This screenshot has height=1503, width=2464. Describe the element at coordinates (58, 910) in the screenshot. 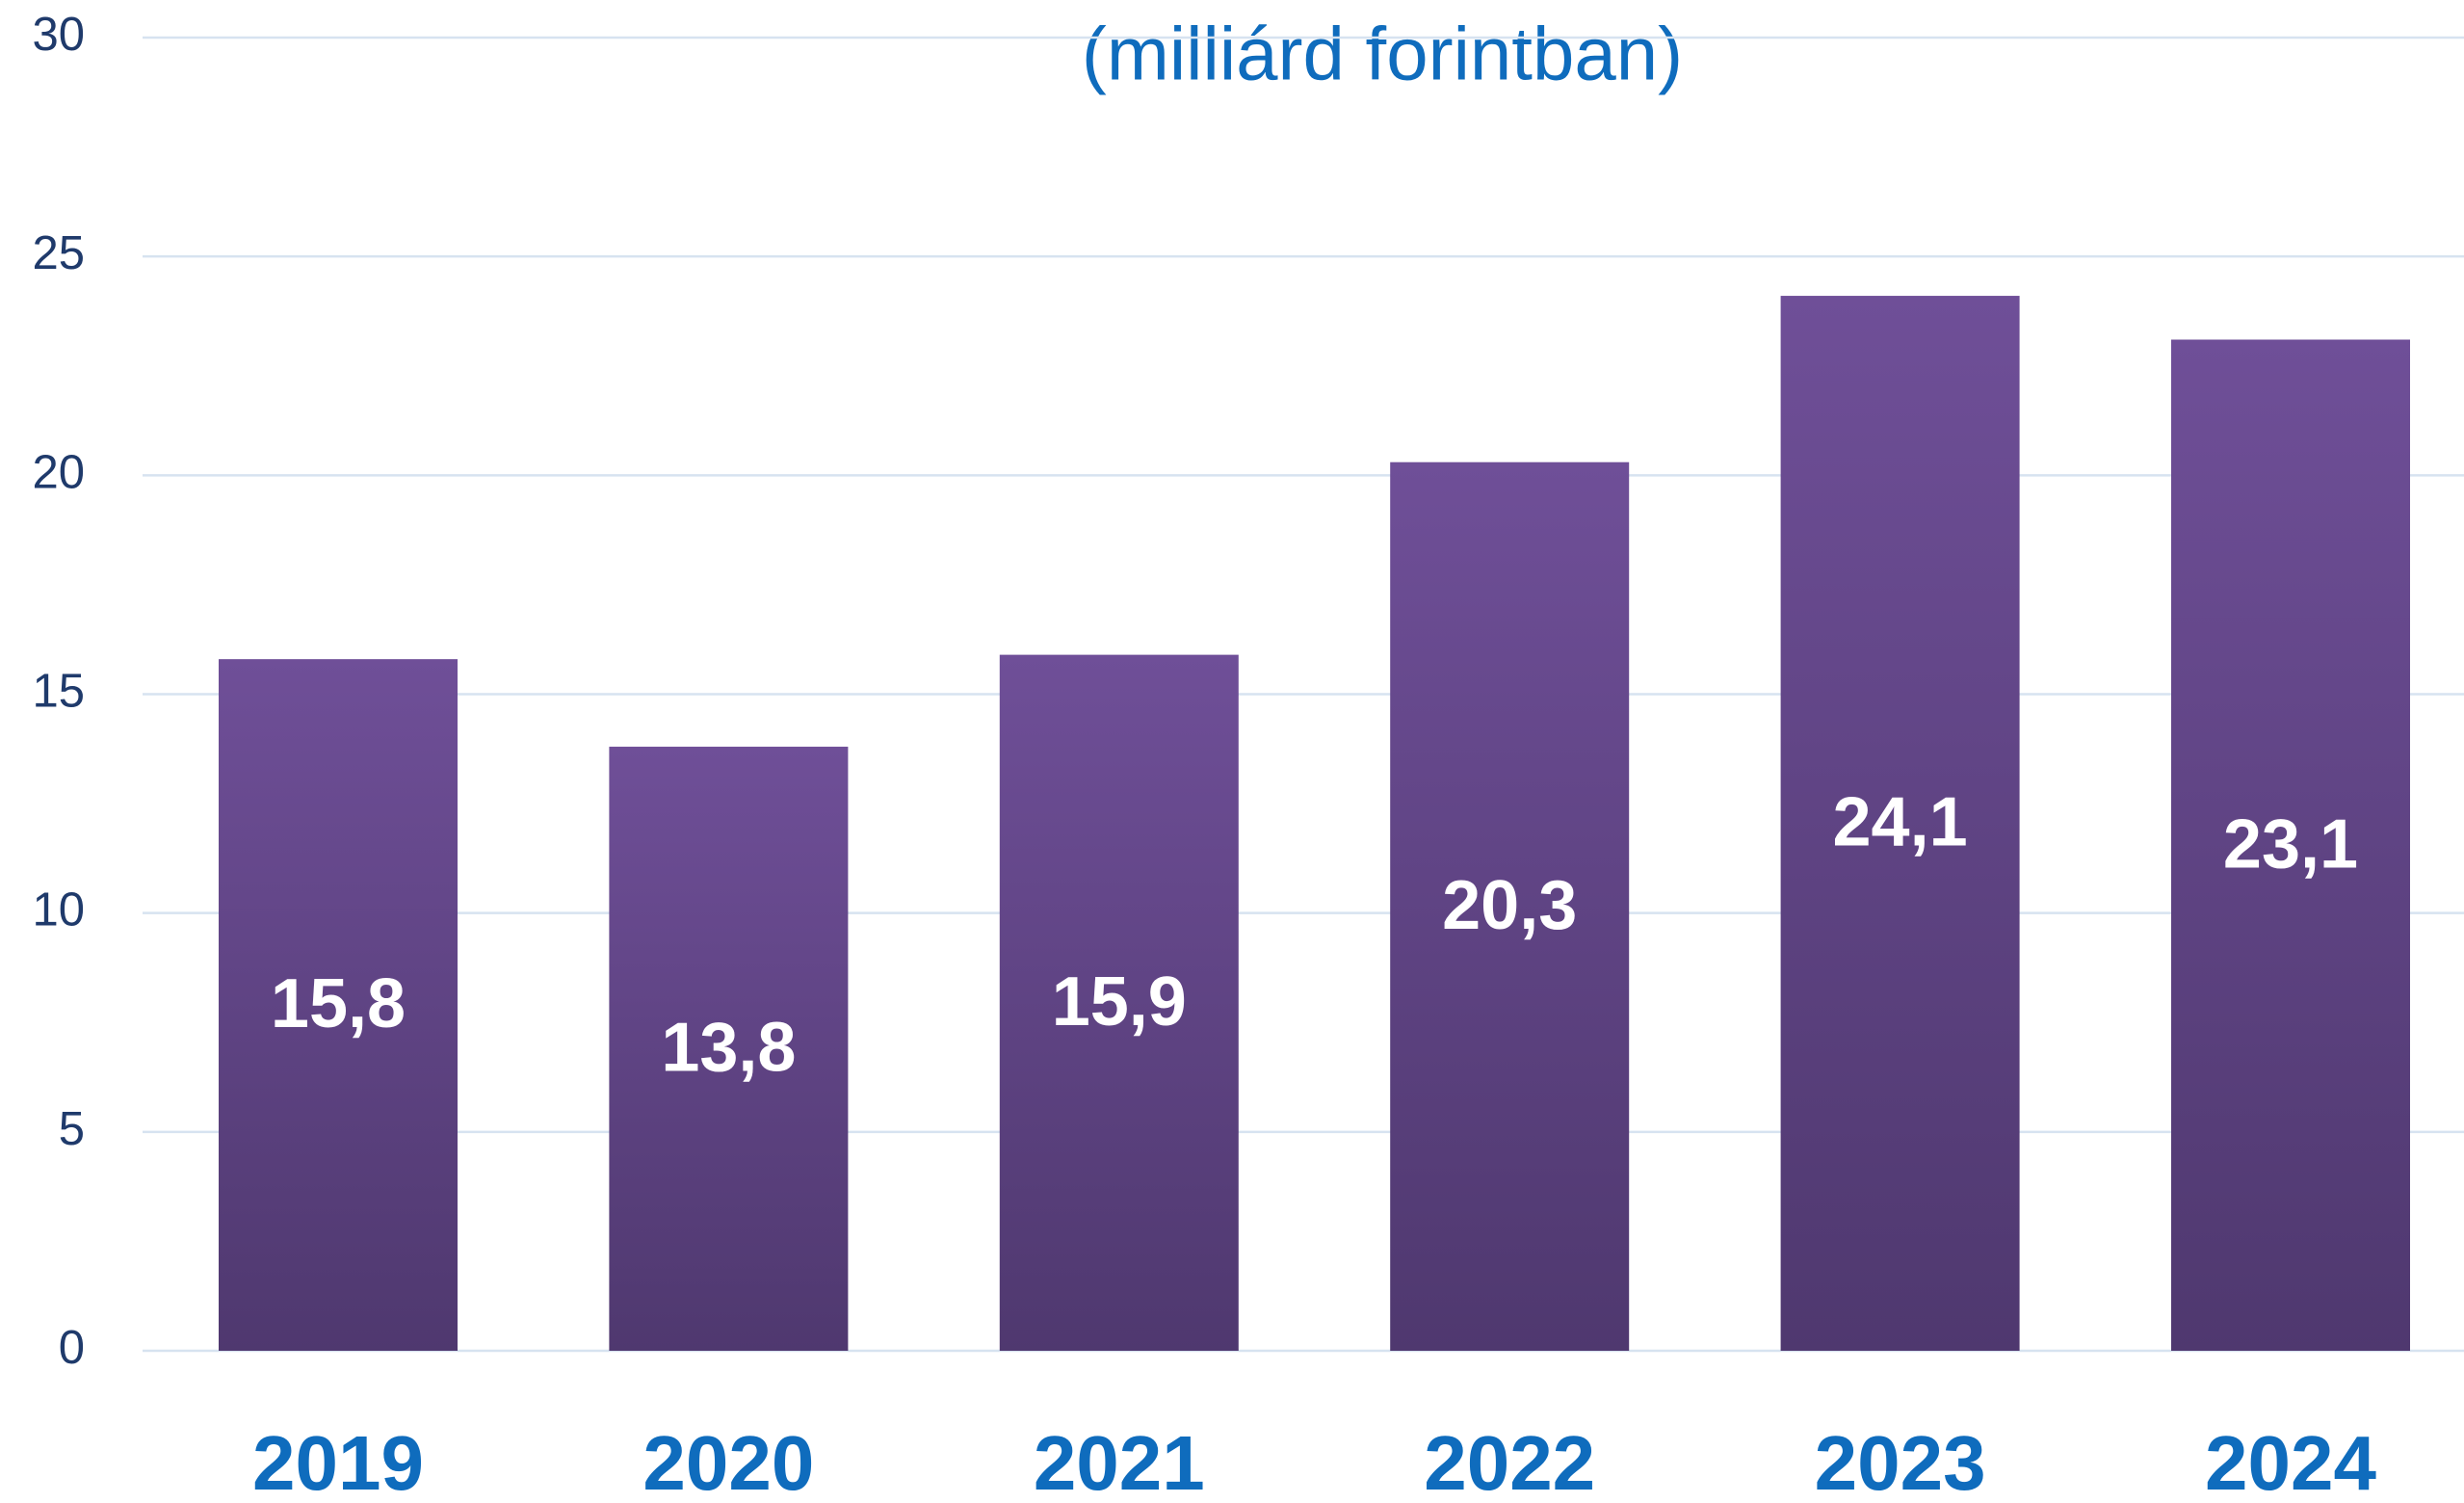

I see `y-tick-label: 10` at that location.